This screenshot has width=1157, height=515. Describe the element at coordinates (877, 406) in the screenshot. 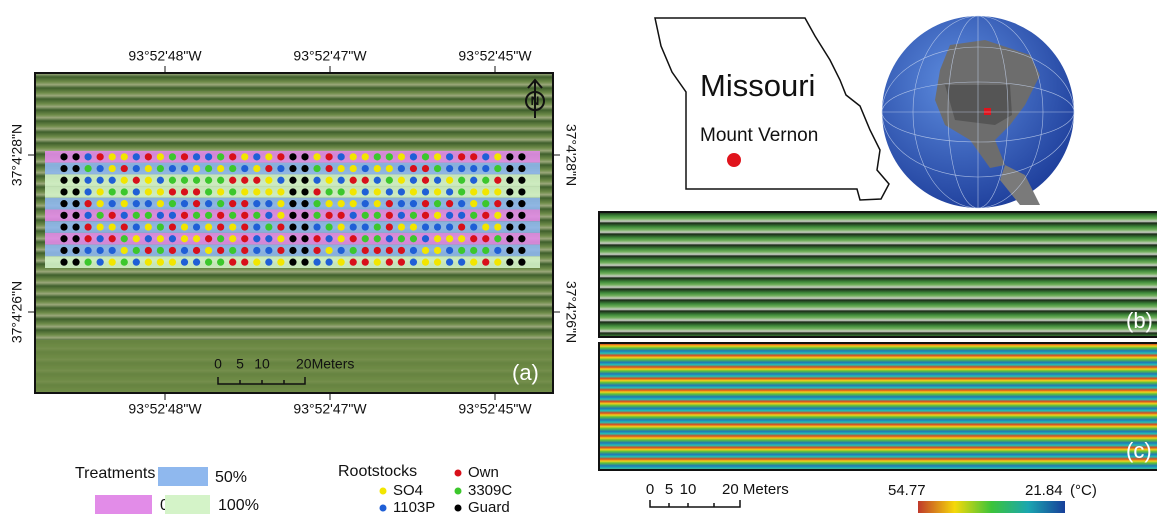

I see `thermal-image` at that location.